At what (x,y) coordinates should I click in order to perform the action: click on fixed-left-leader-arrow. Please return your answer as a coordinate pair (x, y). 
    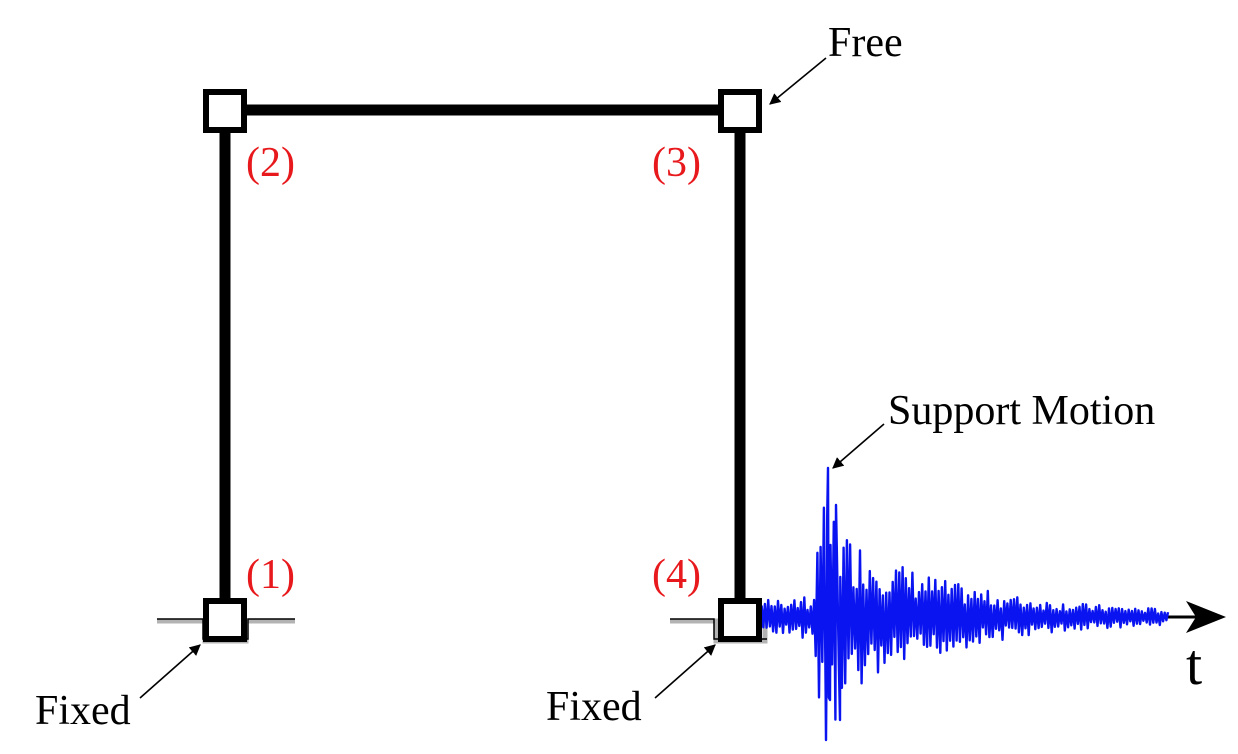
    Looking at the image, I should click on (170, 671).